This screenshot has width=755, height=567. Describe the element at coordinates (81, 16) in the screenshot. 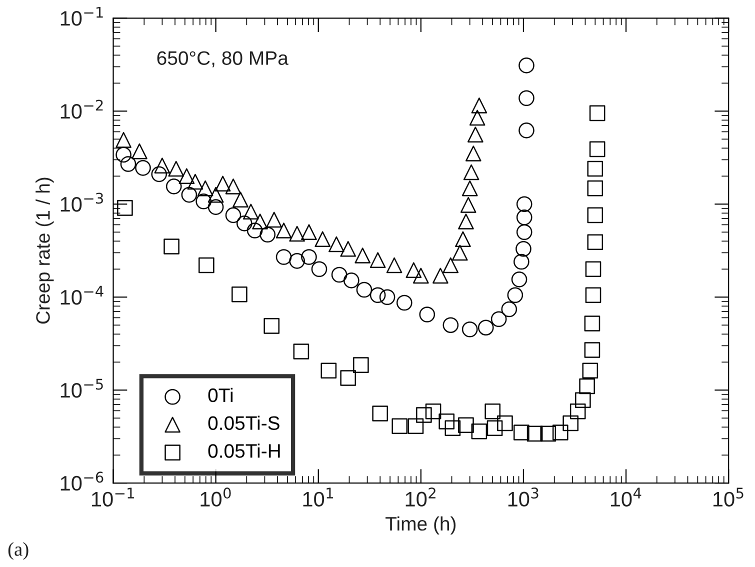

I see `y-tick-label: 10$^{−1}$` at that location.